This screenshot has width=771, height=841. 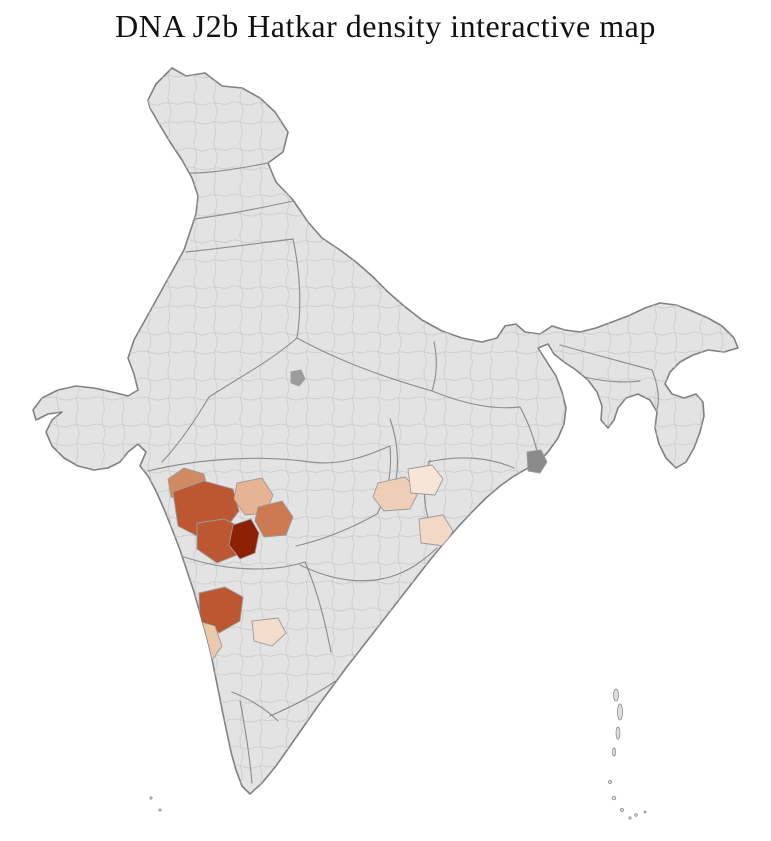 What do you see at coordinates (419, 421) in the screenshot?
I see `gray-districts` at bounding box center [419, 421].